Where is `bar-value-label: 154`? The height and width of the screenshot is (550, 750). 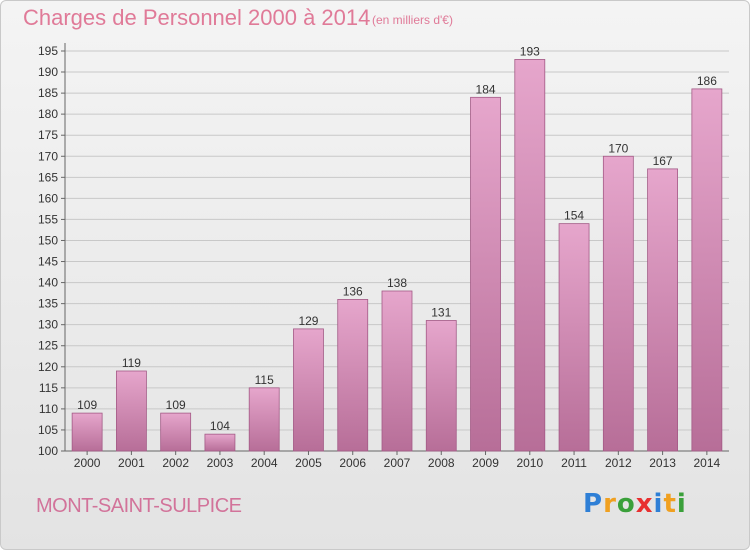 bar-value-label: 154 is located at coordinates (574, 216).